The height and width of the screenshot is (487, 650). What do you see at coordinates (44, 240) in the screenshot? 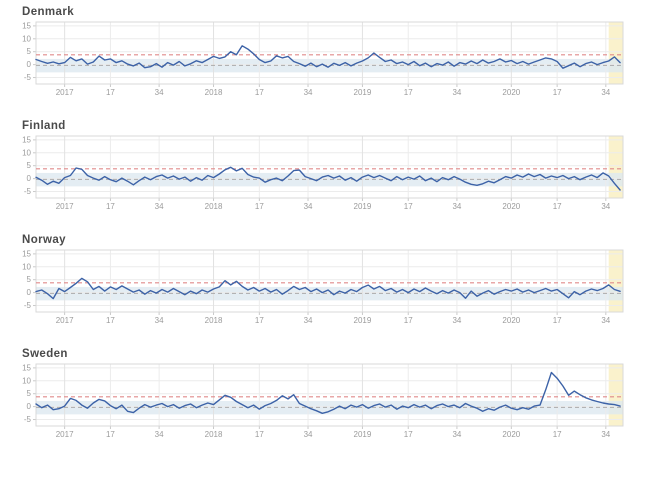
I see `chart-title-norway: Norway` at bounding box center [44, 240].